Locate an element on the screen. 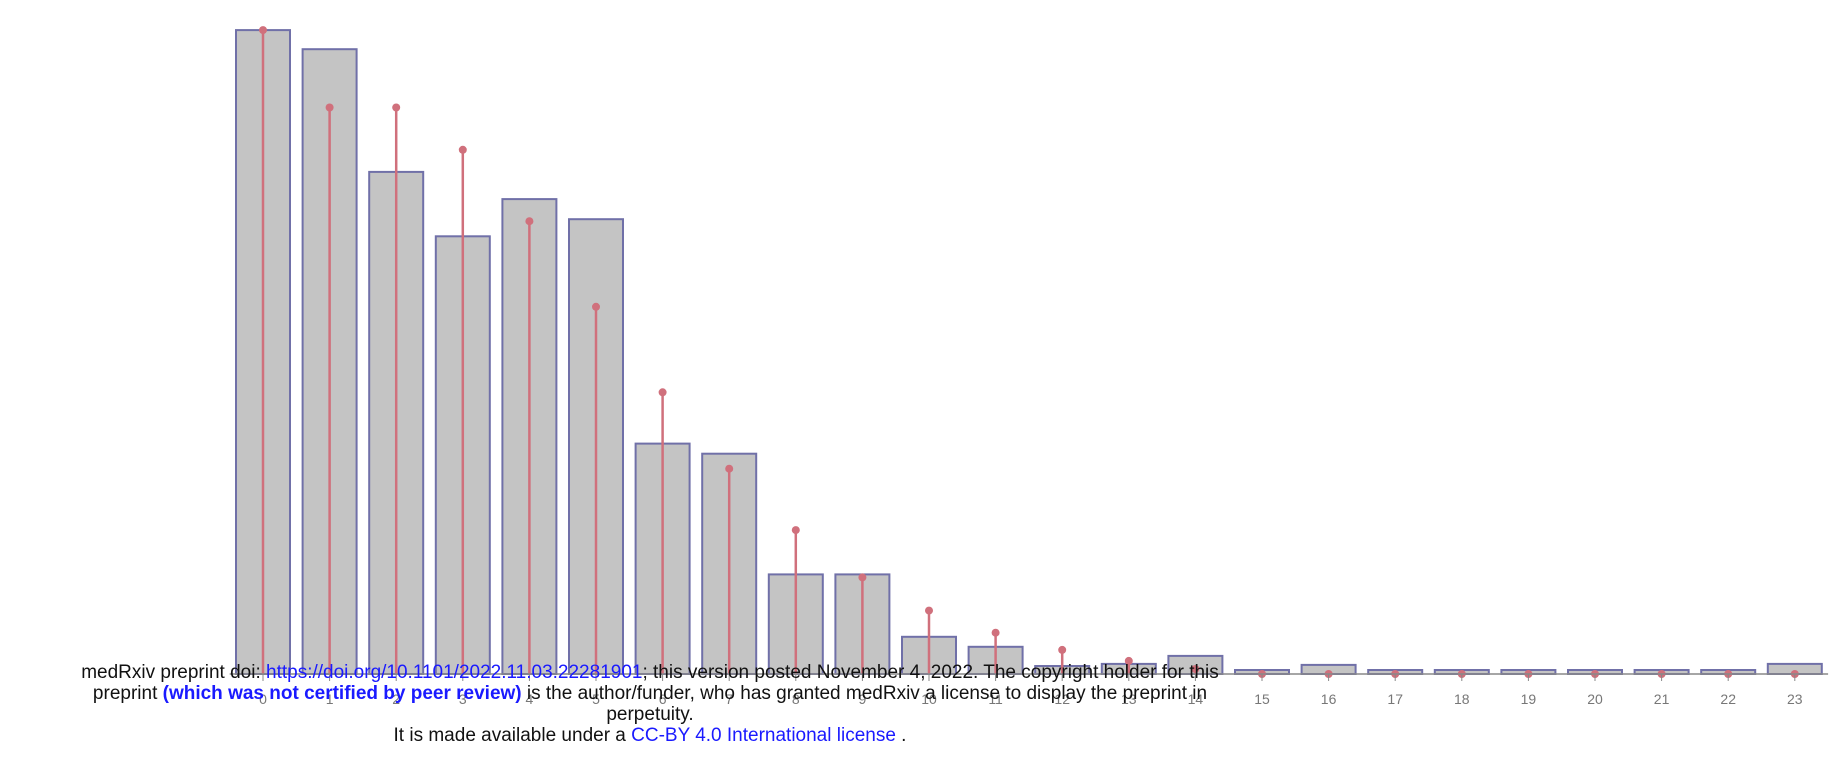 The width and height of the screenshot is (1841, 757). notice-preprint-text: preprint is located at coordinates (127, 693).